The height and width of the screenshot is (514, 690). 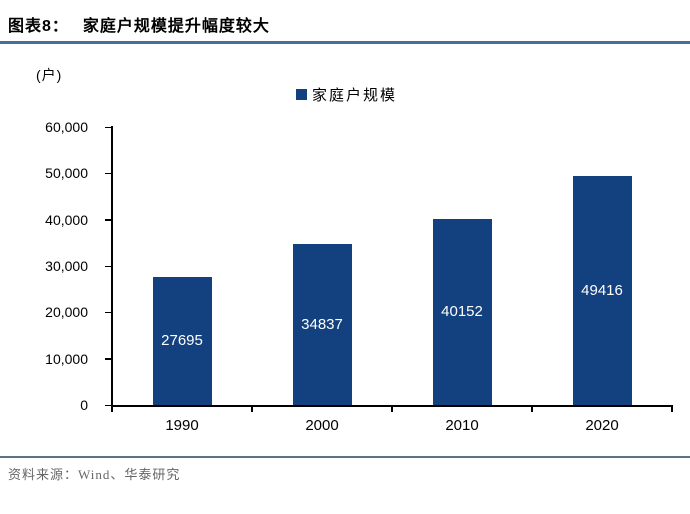 I want to click on y-tick-label: 50,000, so click(x=66, y=173).